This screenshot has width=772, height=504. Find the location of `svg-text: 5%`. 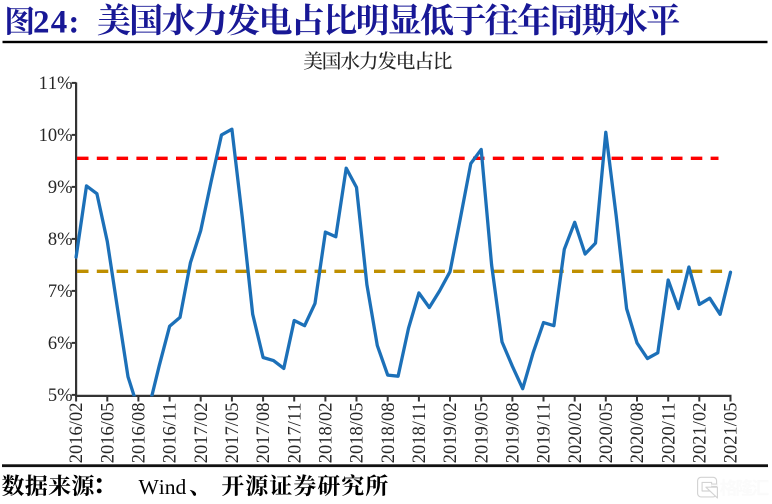

svg-text: 5% is located at coordinates (60, 396).